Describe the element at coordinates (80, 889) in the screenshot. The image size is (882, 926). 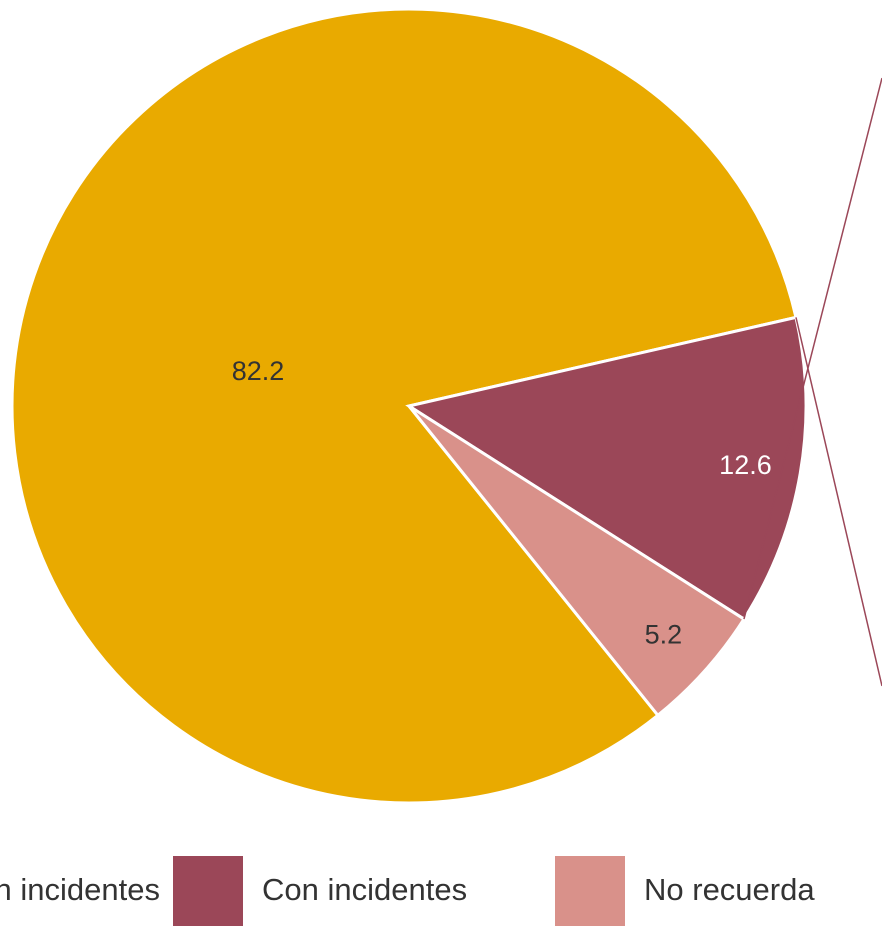
I see `legend-label-sin-incidentes: Sin incidentes` at that location.